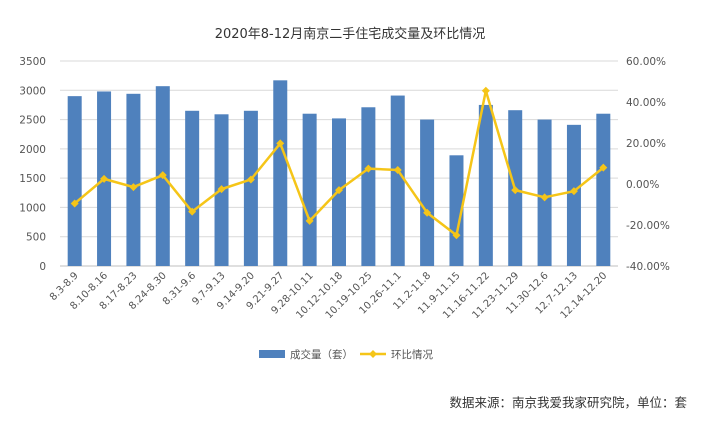 The height and width of the screenshot is (426, 701). I want to click on left-axis: 0 500 1000 1500 2000 2500 3000 3500, so click(32, 164).